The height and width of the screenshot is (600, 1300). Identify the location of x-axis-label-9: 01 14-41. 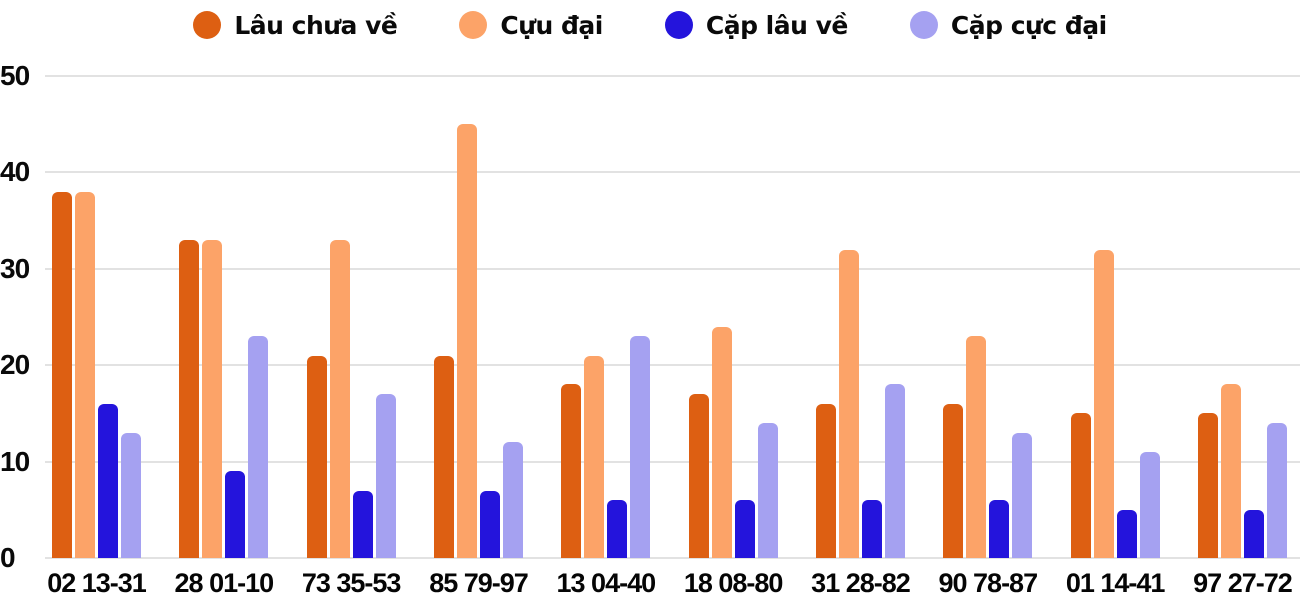
(1115, 583).